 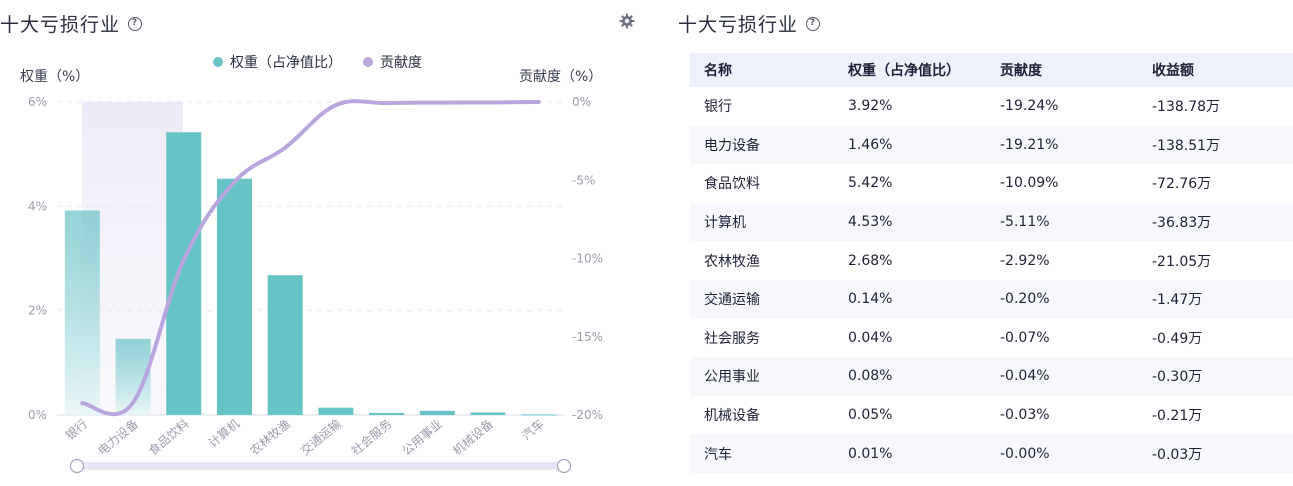 I want to click on right-tick-label: -20%, so click(x=587, y=415).